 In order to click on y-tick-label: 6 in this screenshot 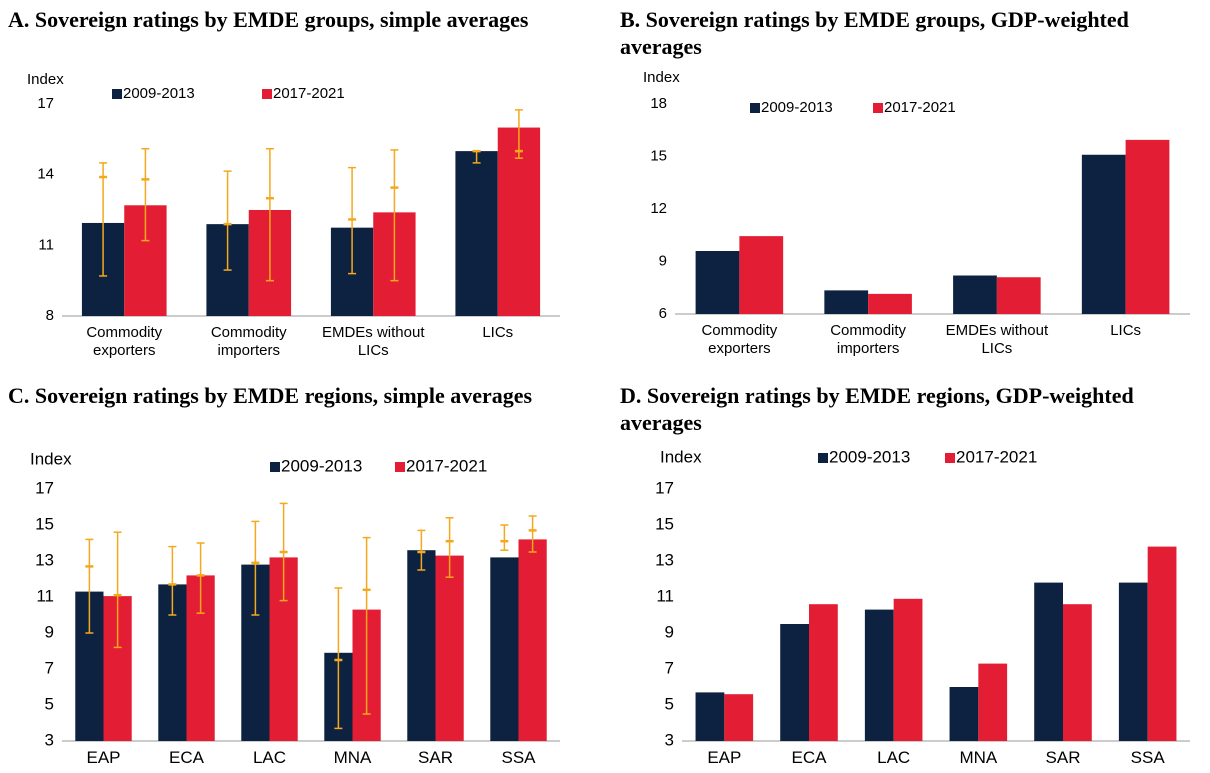, I will do `click(663, 313)`.